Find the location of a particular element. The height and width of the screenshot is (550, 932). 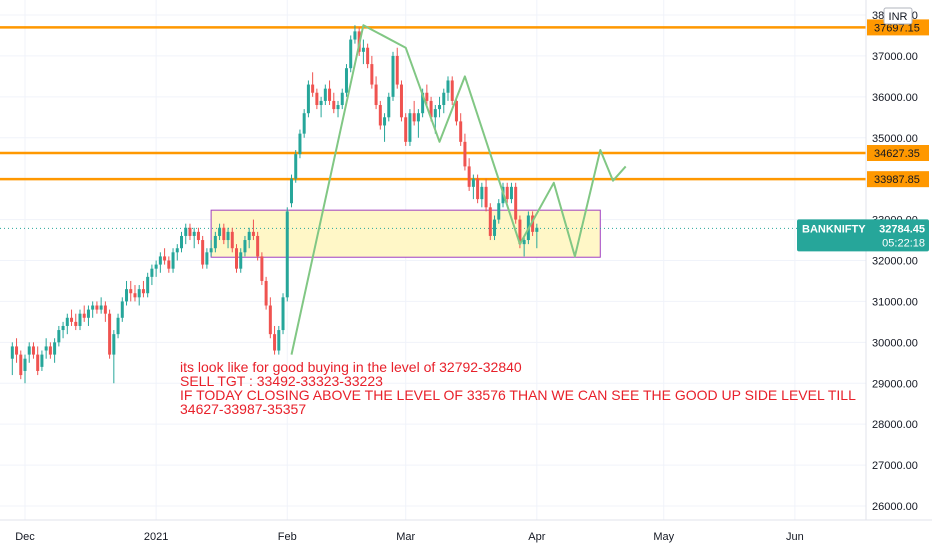

countdown-timer: 05:22:18 is located at coordinates (903, 243).